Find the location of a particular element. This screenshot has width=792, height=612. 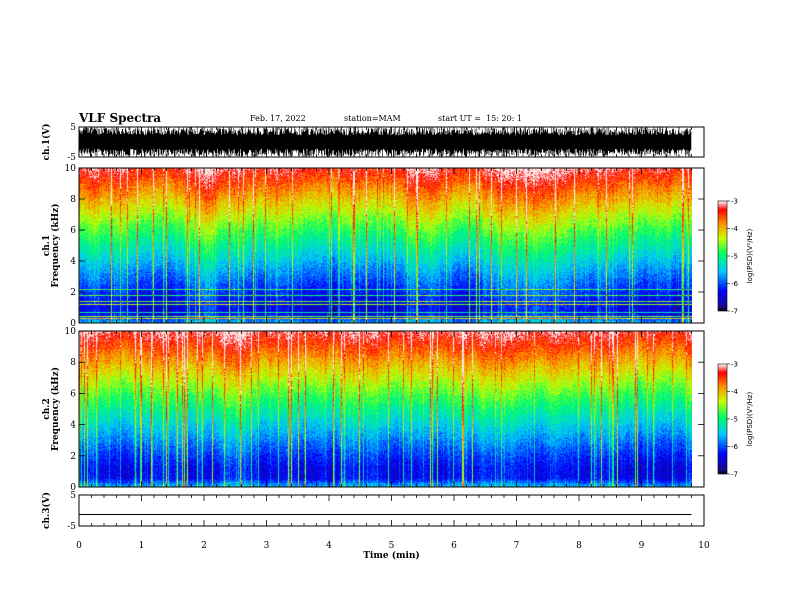

x-tick-label: 7 is located at coordinates (517, 546).